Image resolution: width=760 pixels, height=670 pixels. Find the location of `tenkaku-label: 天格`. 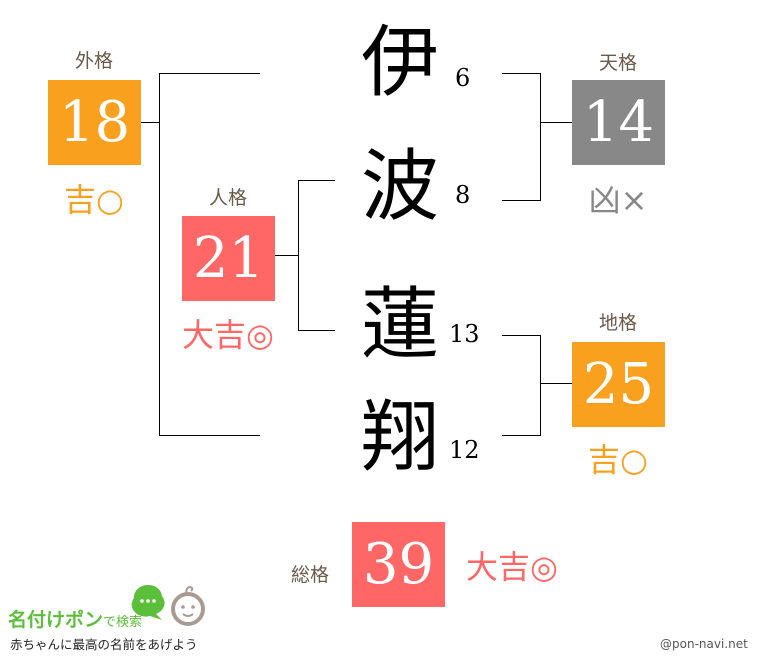

tenkaku-label: 天格 is located at coordinates (617, 63).